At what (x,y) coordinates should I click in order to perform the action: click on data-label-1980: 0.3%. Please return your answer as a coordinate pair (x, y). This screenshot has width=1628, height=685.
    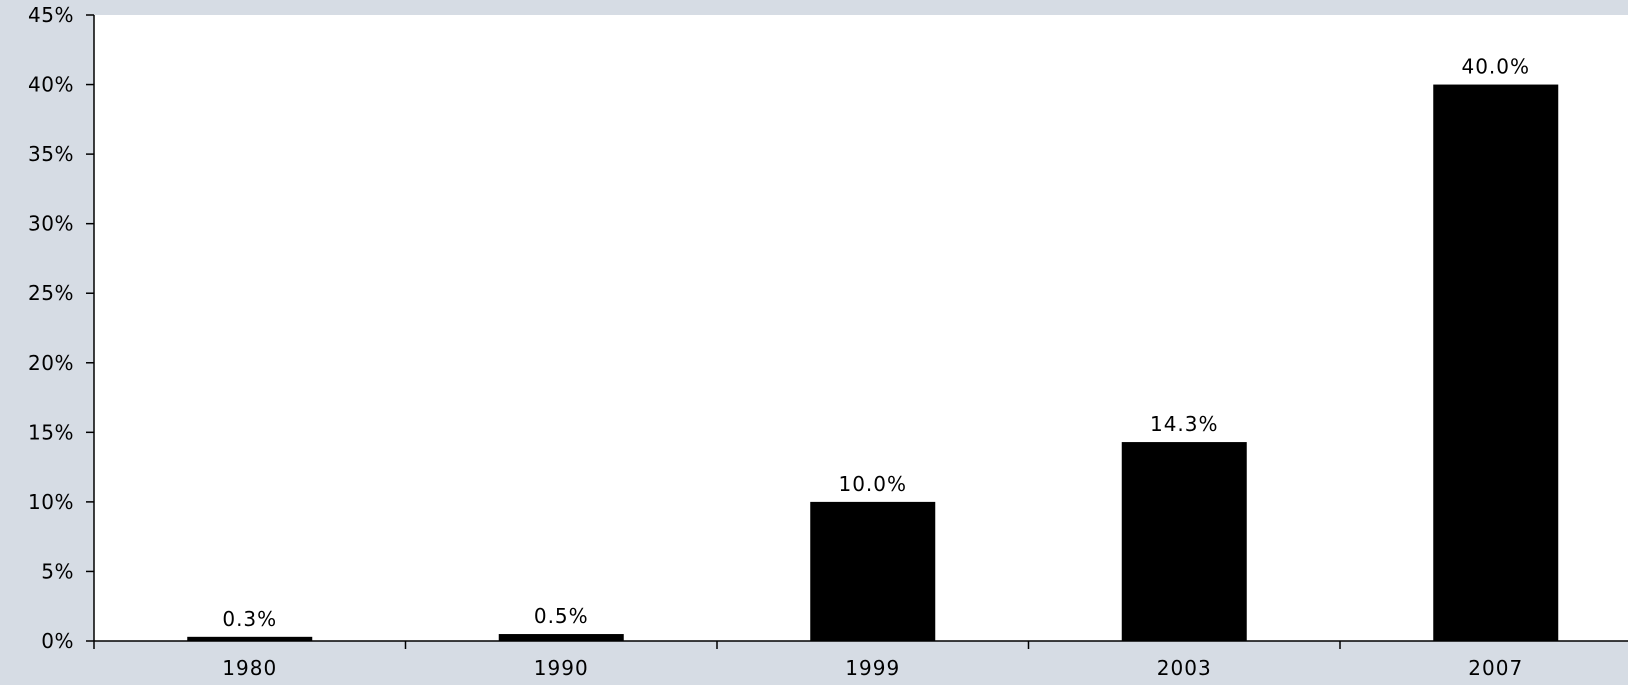
    Looking at the image, I should click on (249, 619).